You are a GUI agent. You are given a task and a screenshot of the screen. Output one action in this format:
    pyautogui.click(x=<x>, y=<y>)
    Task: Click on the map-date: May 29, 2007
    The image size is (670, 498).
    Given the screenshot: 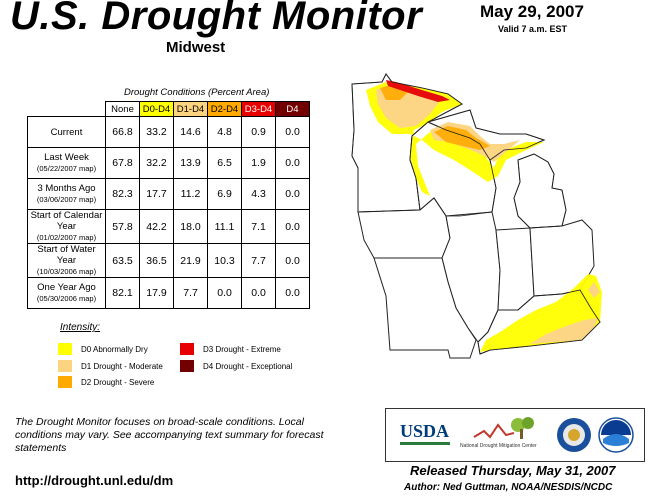 What is the action you would take?
    pyautogui.click(x=532, y=11)
    